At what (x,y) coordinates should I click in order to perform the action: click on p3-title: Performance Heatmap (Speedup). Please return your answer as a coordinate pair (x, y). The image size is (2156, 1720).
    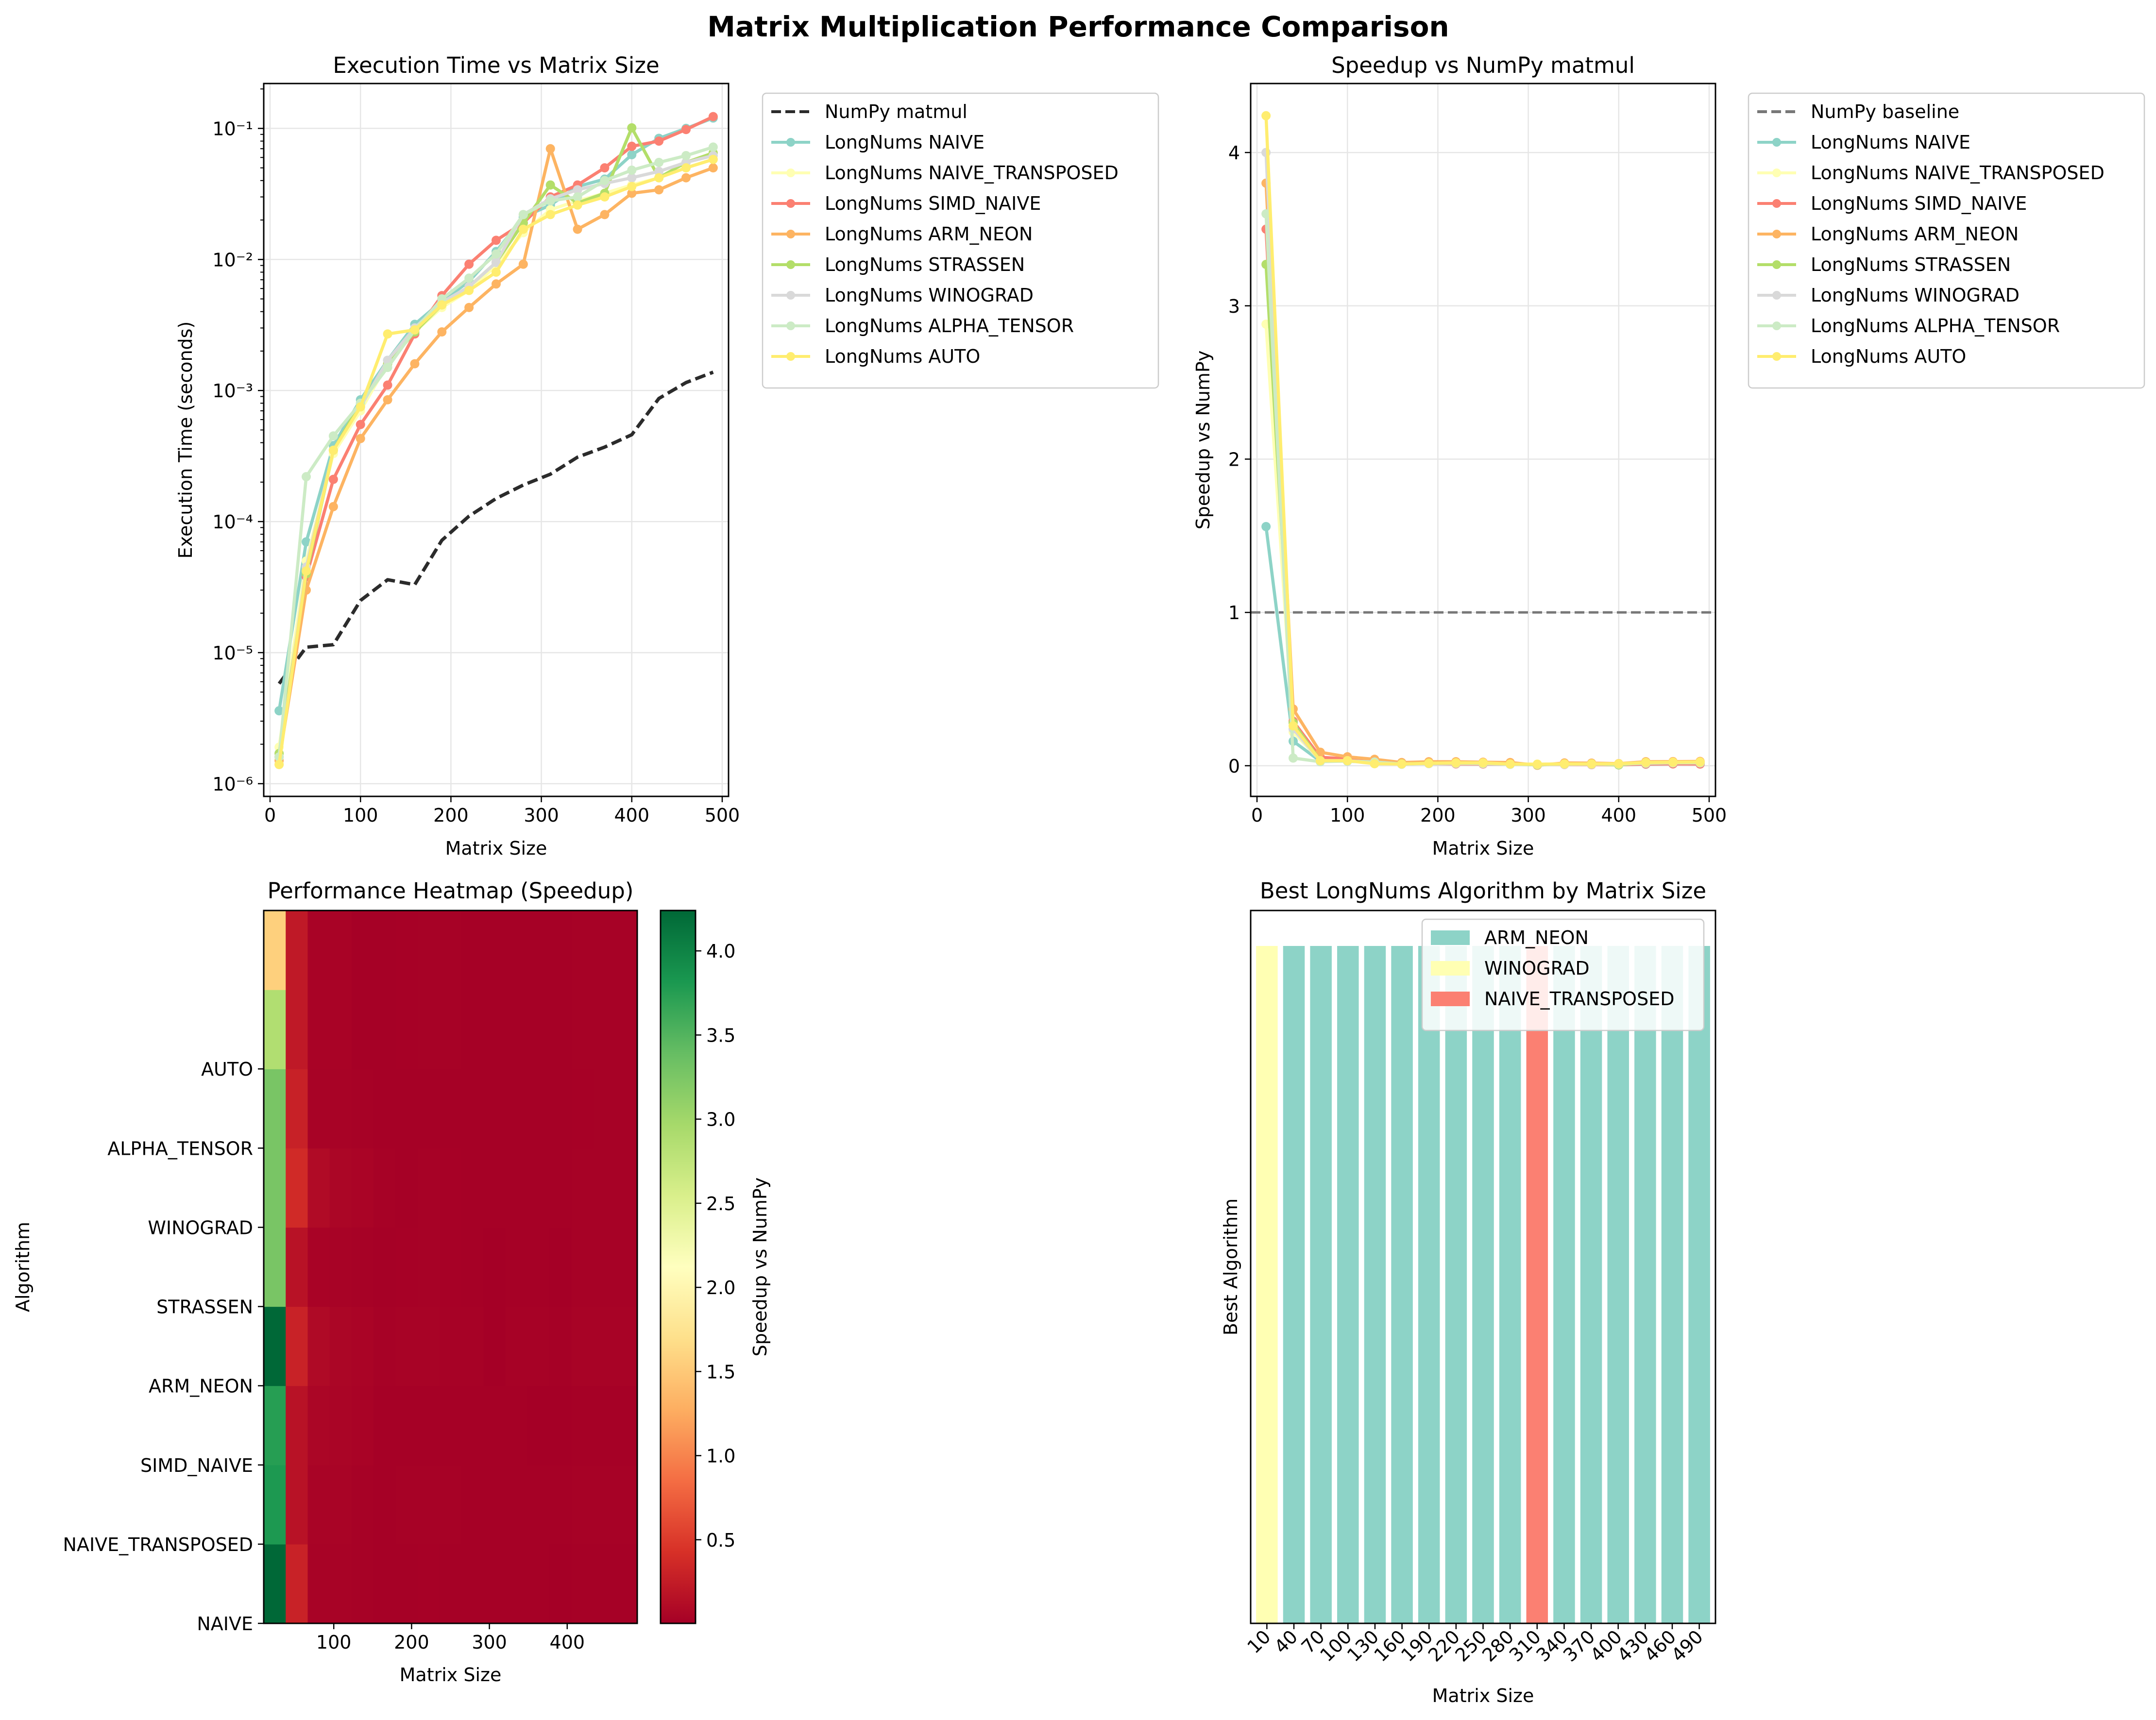
    Looking at the image, I should click on (451, 891).